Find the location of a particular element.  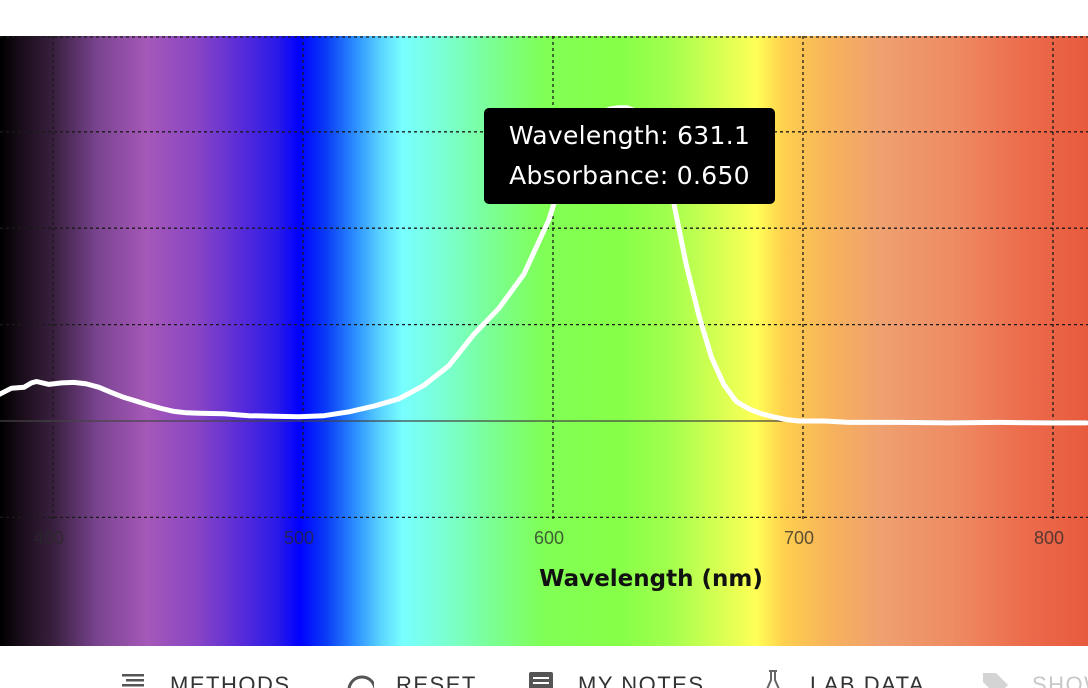

lab-data-button: LAB DATA is located at coordinates (841, 678).